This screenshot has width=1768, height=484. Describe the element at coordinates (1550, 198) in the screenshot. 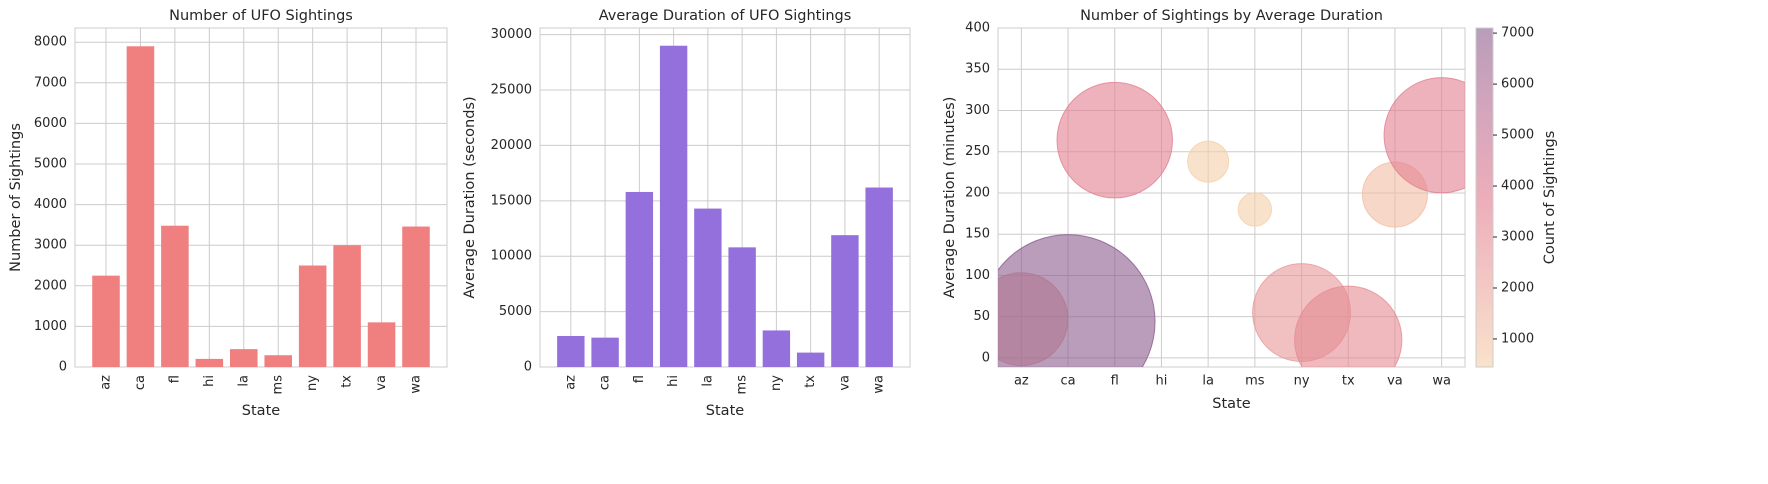

I see `colorbar-label: Count of Sightings` at that location.